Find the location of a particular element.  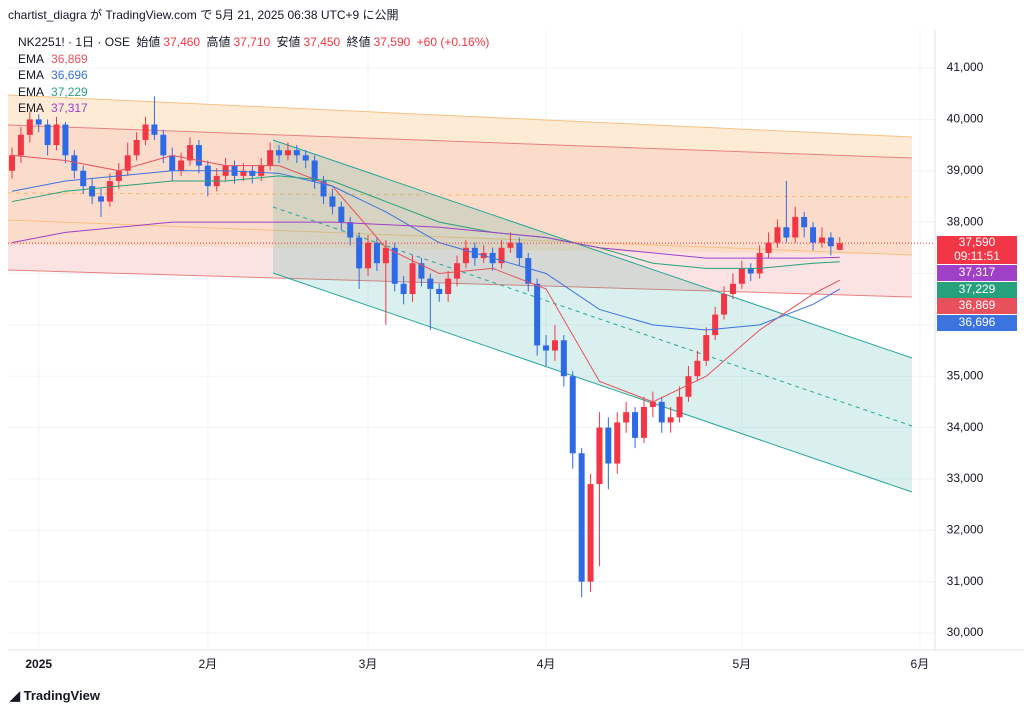

y-tick-label: 30,000 is located at coordinates (965, 632).